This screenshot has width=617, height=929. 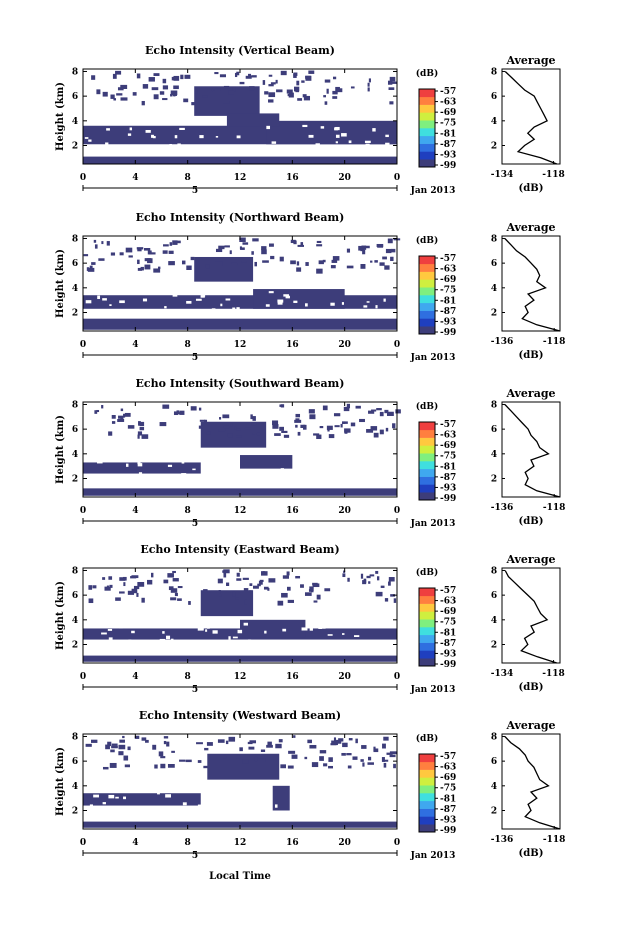 What do you see at coordinates (135, 511) in the screenshot?
I see `x-tick-label: 4` at bounding box center [135, 511].